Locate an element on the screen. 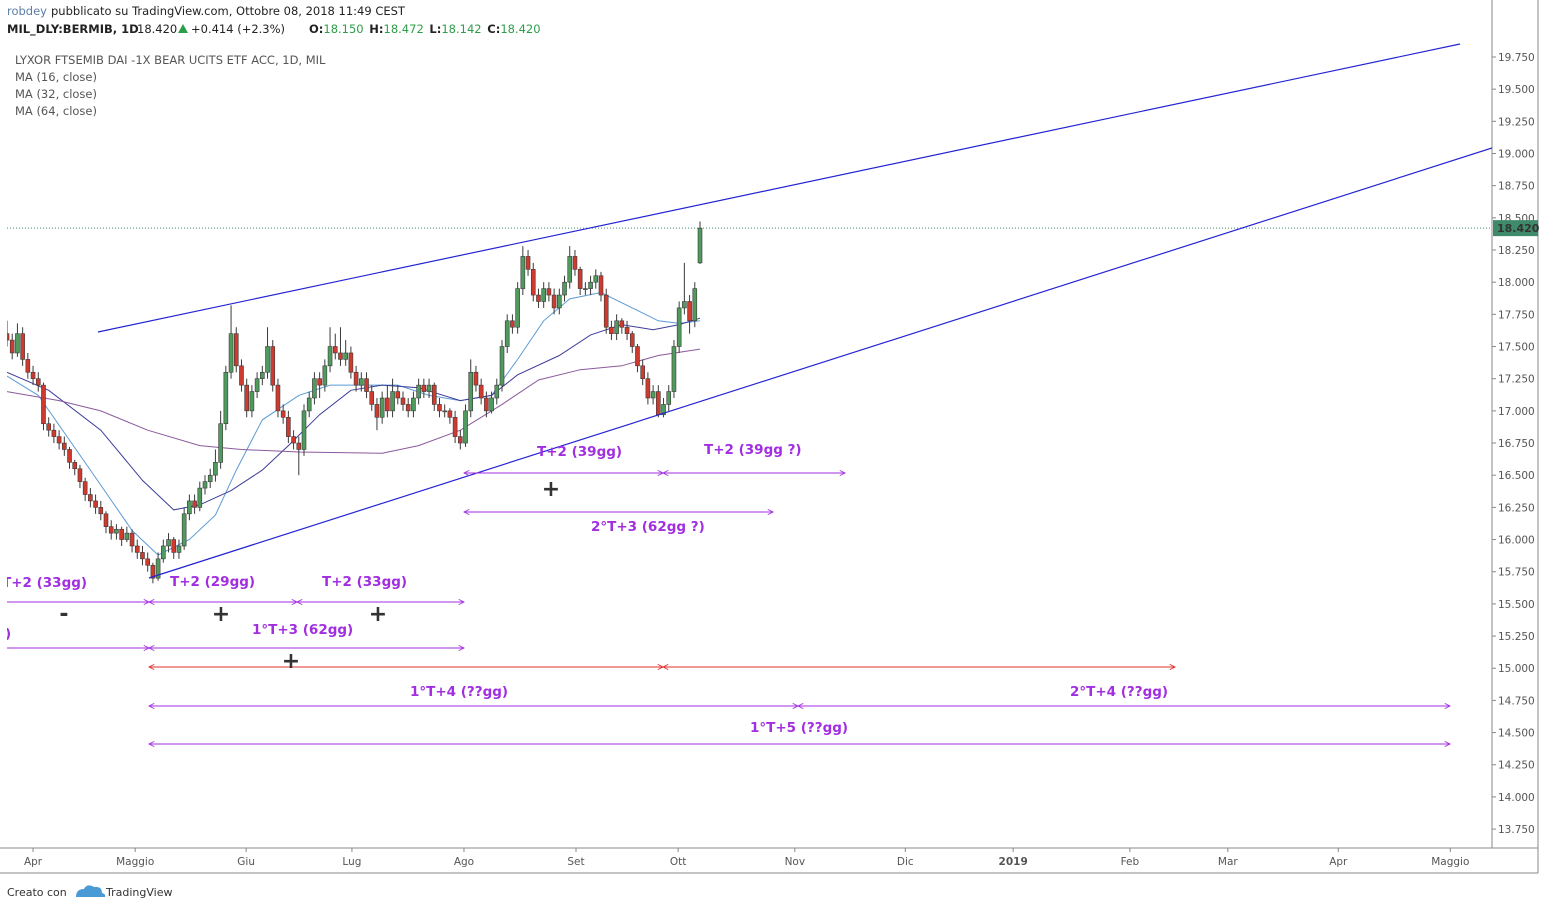 Image resolution: width=1545 pixels, height=910 pixels. footer-brand: TradingView is located at coordinates (138, 892).